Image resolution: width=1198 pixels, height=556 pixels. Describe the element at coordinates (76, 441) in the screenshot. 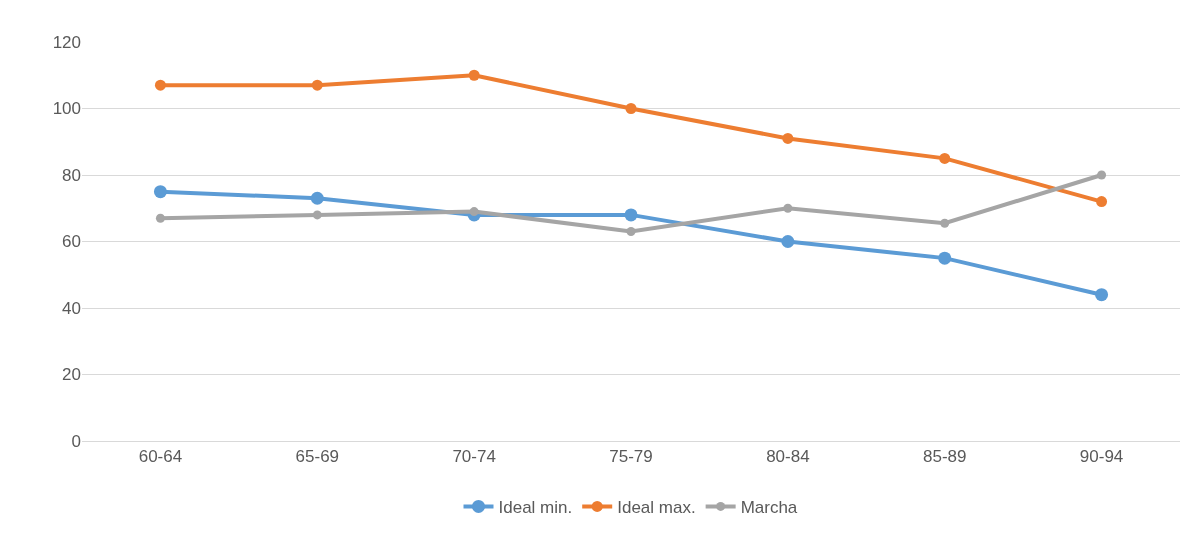

I see `y-tick-label: 0` at that location.